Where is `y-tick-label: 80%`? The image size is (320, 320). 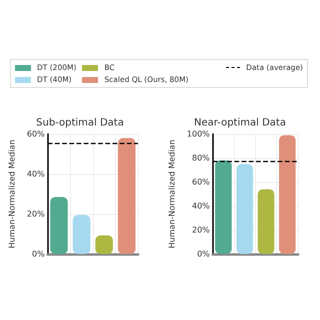 y-tick-label: 80% is located at coordinates (201, 158).